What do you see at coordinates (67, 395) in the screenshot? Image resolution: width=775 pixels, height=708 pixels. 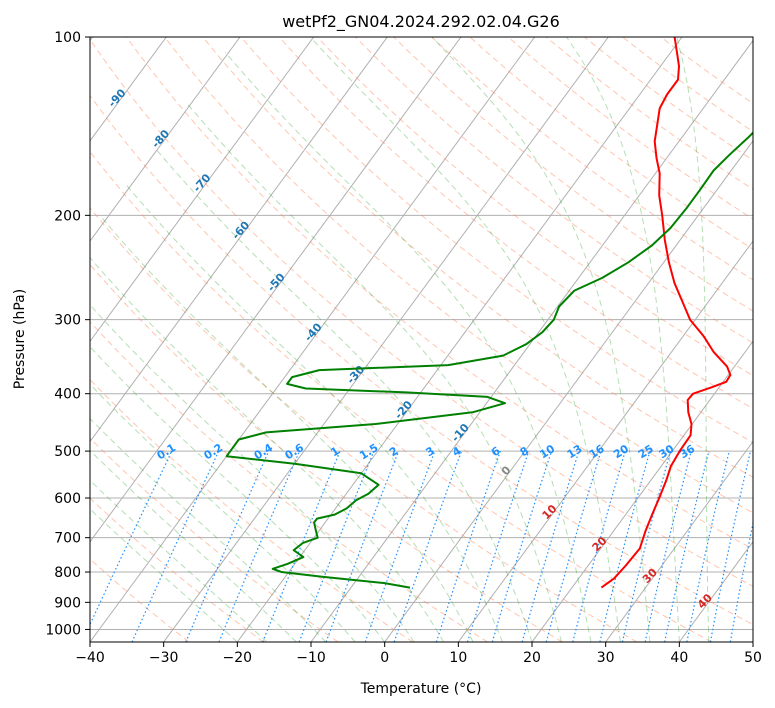 I see `y-tick-label: 400` at bounding box center [67, 395].